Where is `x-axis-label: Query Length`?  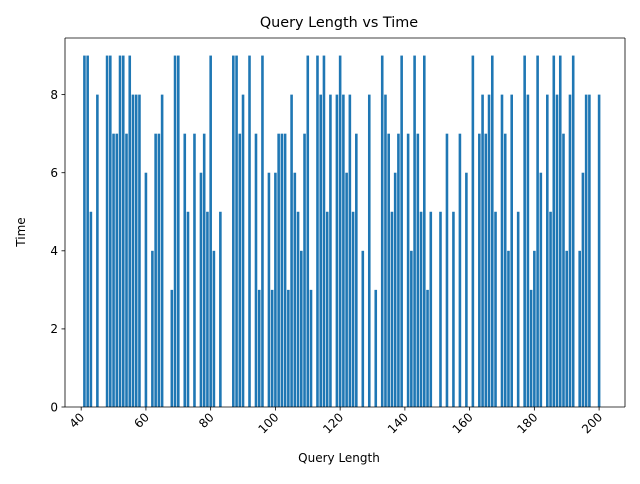 x-axis-label: Query Length is located at coordinates (339, 458).